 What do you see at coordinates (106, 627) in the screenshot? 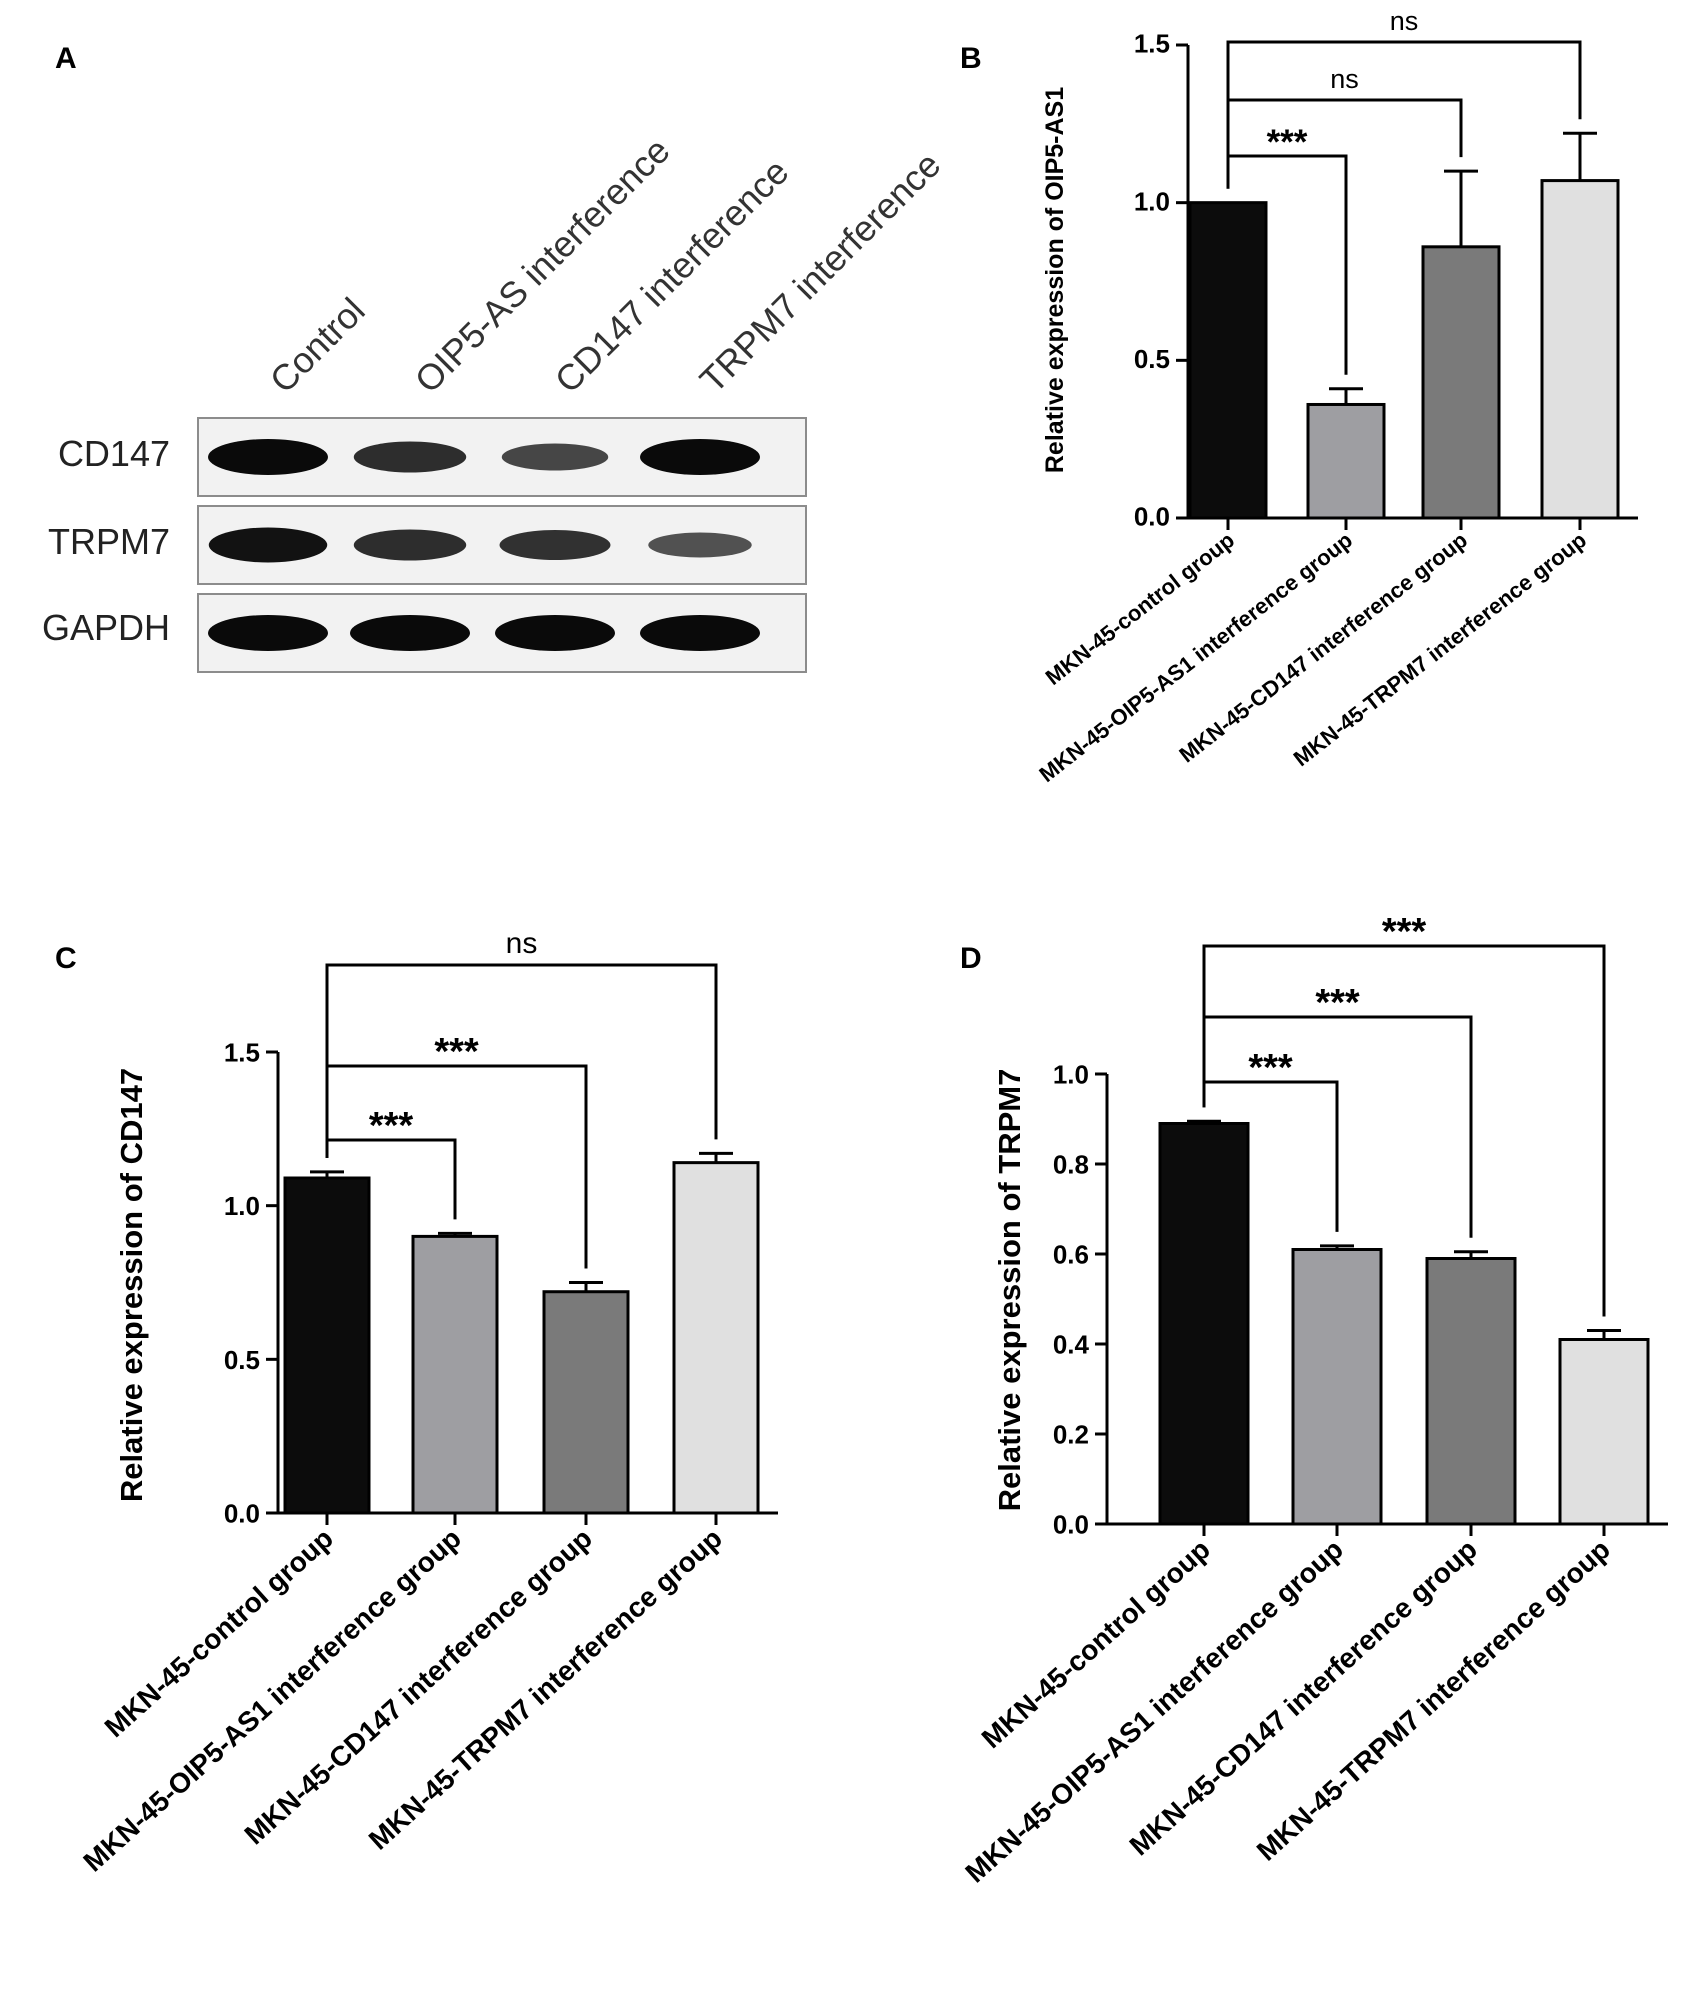
I see `blot-row-label: GAPDH` at bounding box center [106, 627].